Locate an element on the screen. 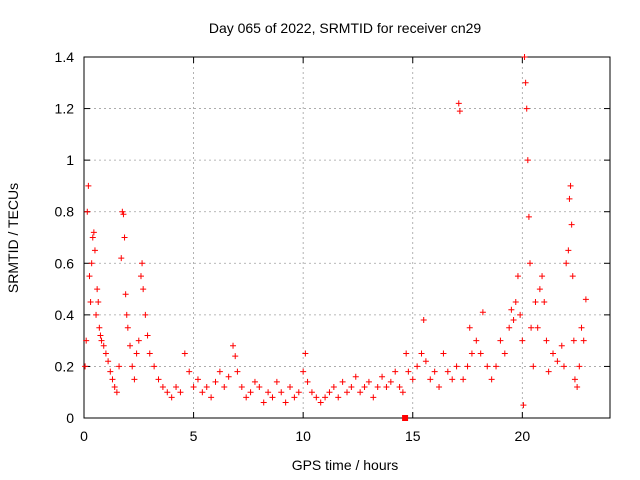  y-tick-label: 0.2 is located at coordinates (65, 366).